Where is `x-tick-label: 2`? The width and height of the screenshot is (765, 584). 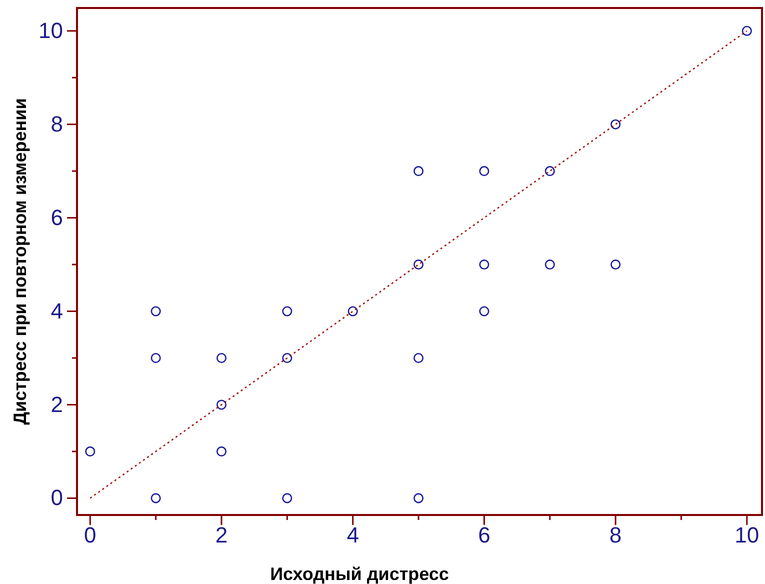
x-tick-label: 2 is located at coordinates (221, 535).